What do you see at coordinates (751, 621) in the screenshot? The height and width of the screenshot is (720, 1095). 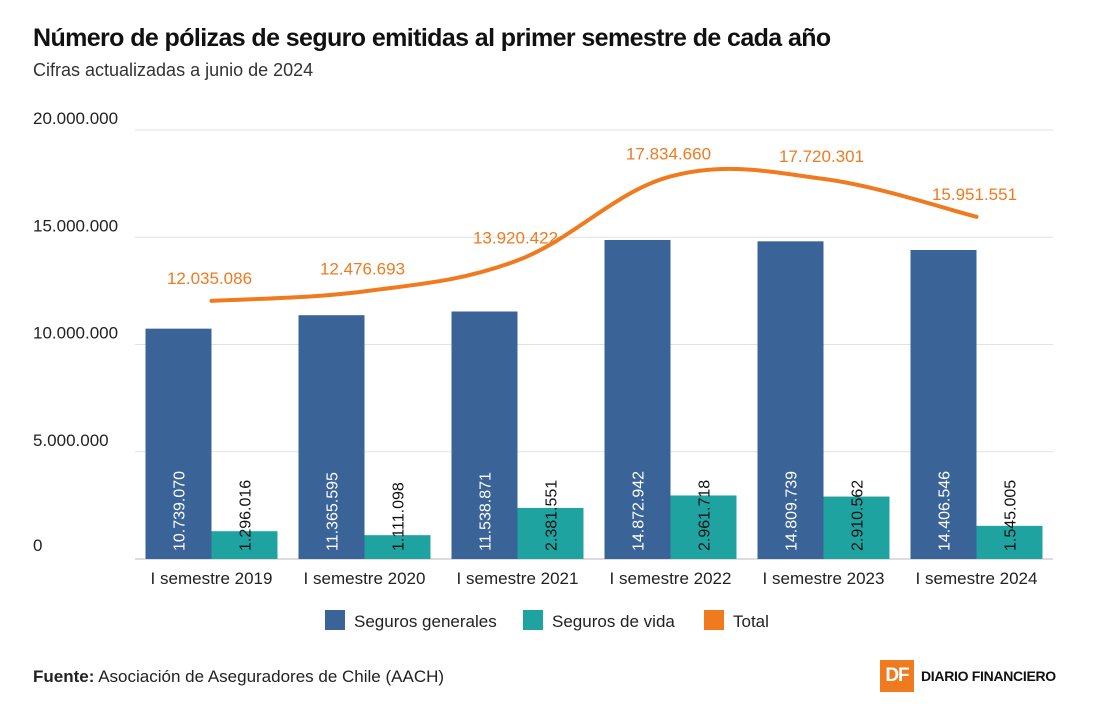 I see `legend-total-label: Total` at bounding box center [751, 621].